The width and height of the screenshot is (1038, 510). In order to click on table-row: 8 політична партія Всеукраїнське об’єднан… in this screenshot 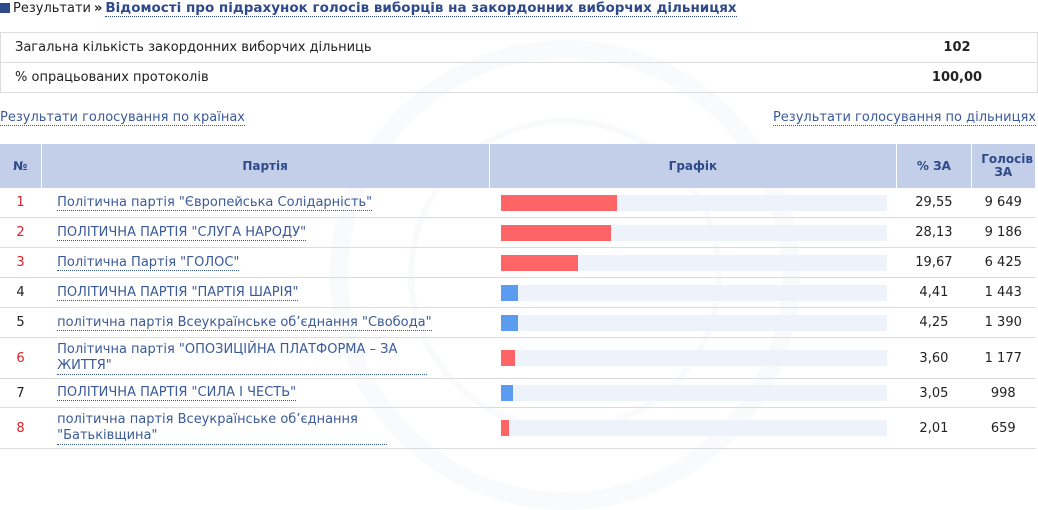, I will do `click(518, 428)`.